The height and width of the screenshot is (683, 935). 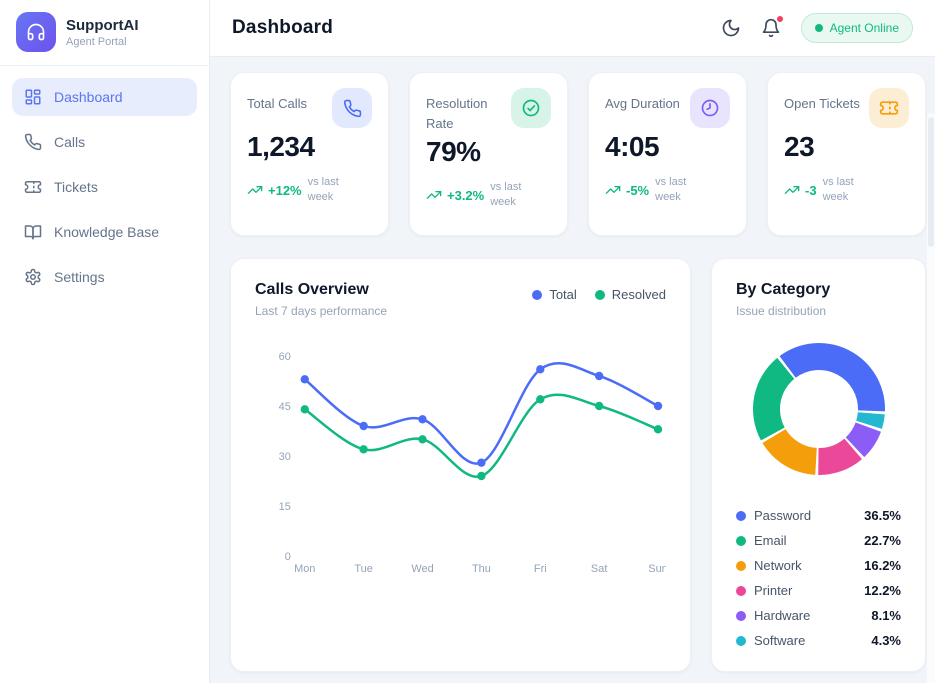 What do you see at coordinates (818, 590) in the screenshot?
I see `legend-row-printer: Printer 12.2%` at bounding box center [818, 590].